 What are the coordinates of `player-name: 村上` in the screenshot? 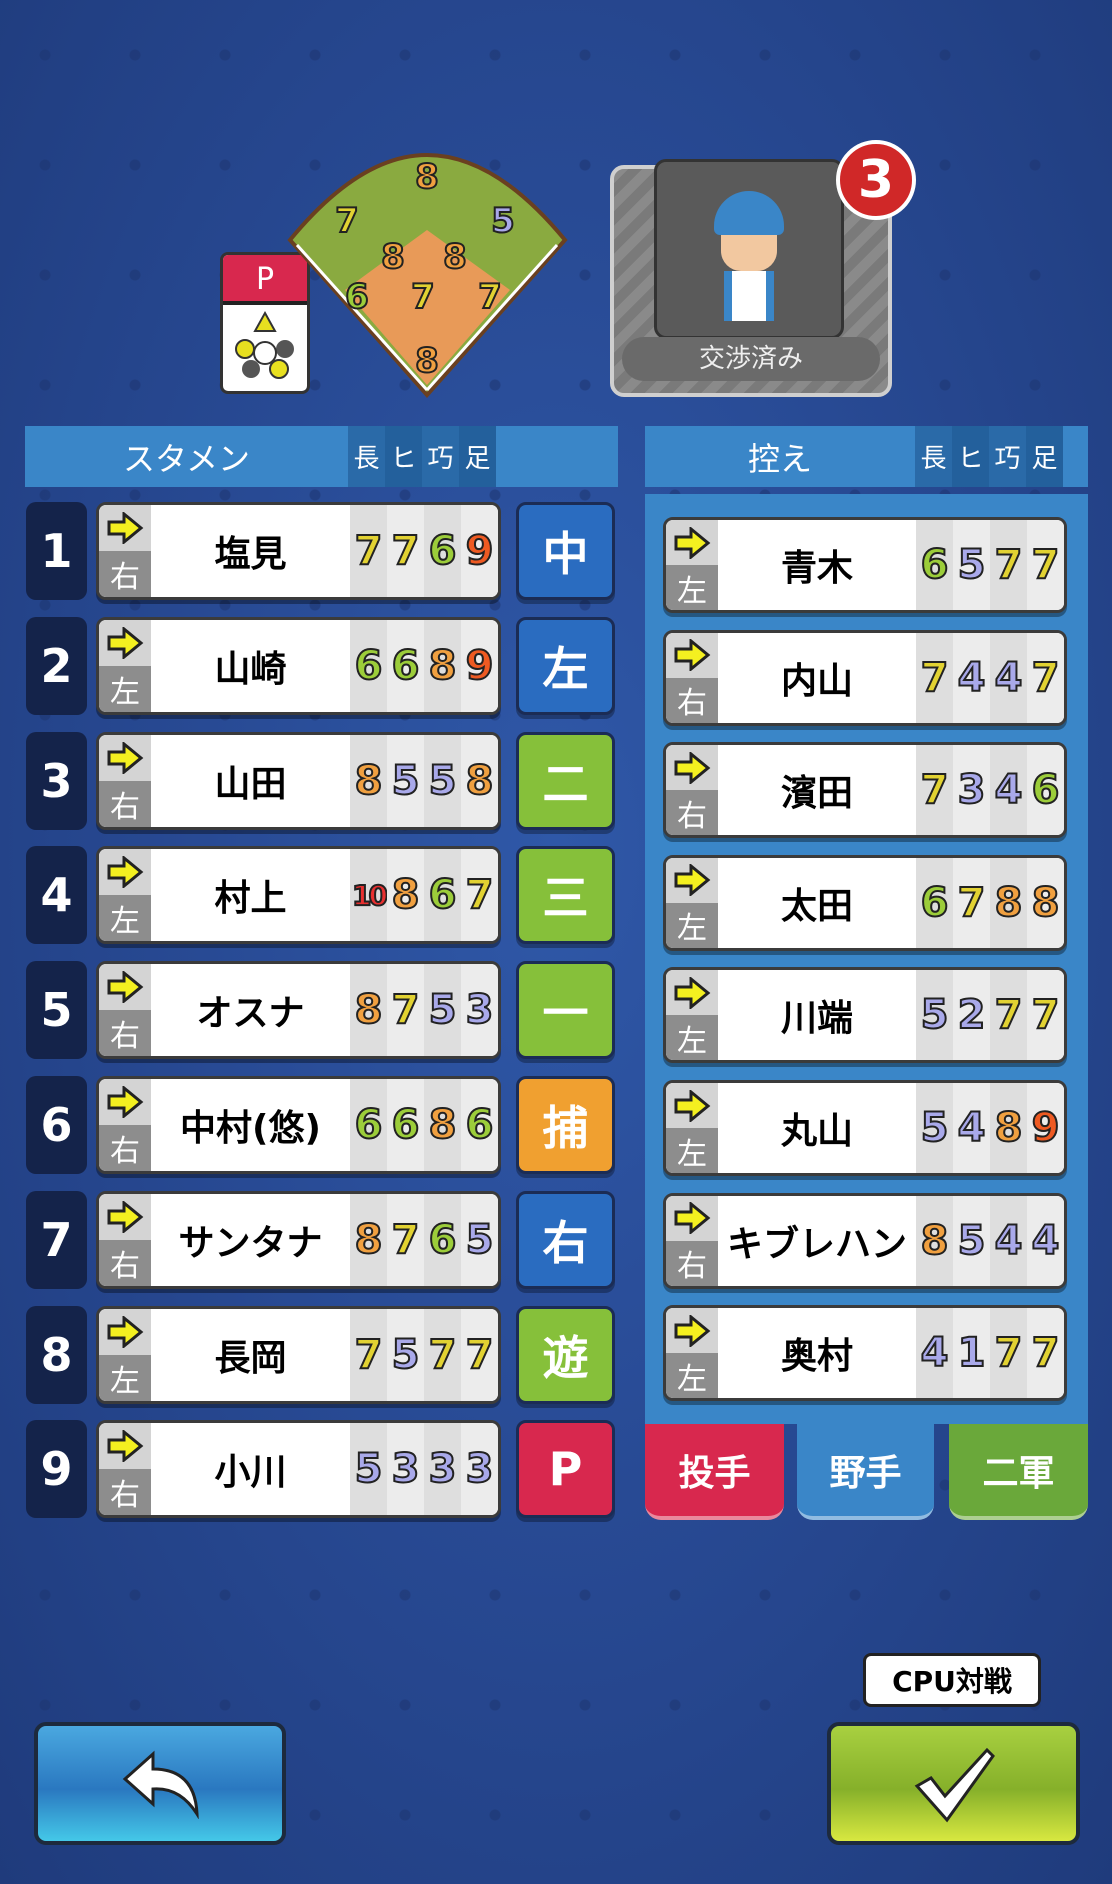 It's located at (250, 899).